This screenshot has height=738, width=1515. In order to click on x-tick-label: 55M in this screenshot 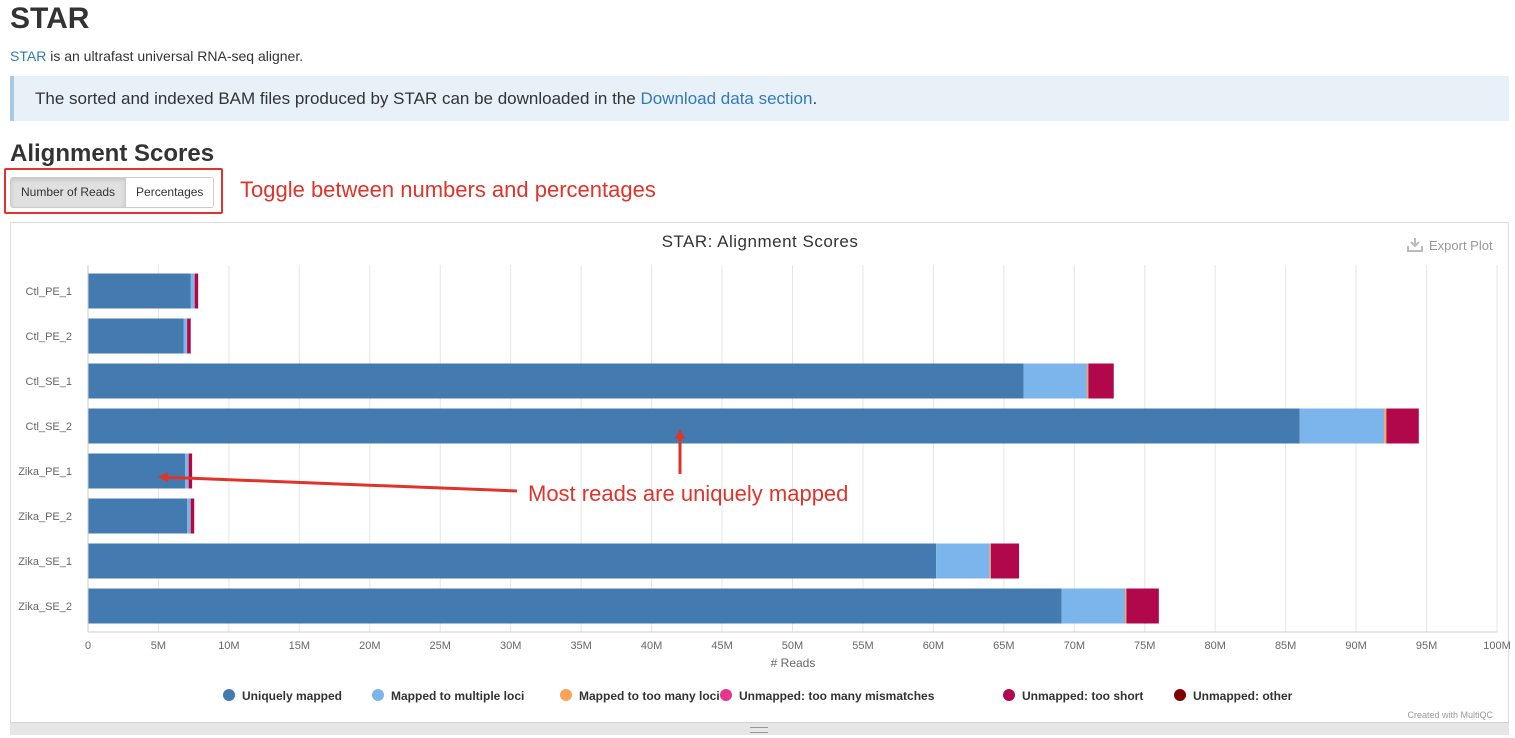, I will do `click(862, 646)`.